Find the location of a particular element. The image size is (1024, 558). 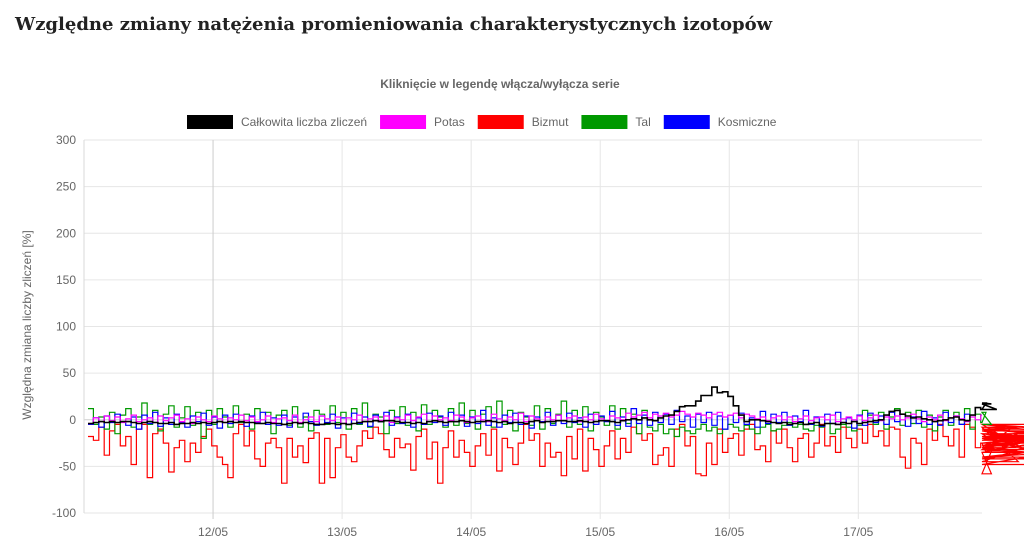

y-tick-label: 0 is located at coordinates (72, 420).